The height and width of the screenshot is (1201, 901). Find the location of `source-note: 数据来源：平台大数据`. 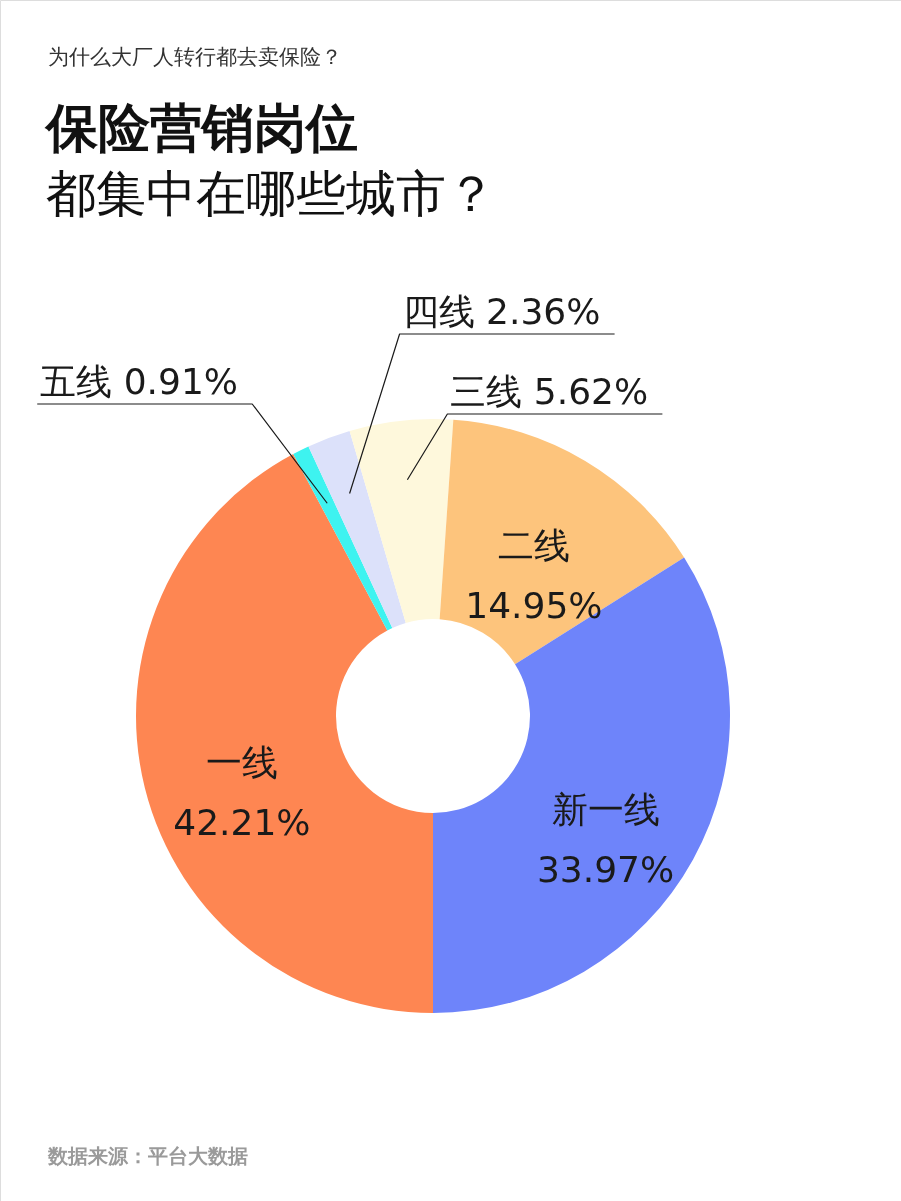

source-note: 数据来源：平台大数据 is located at coordinates (147, 1156).